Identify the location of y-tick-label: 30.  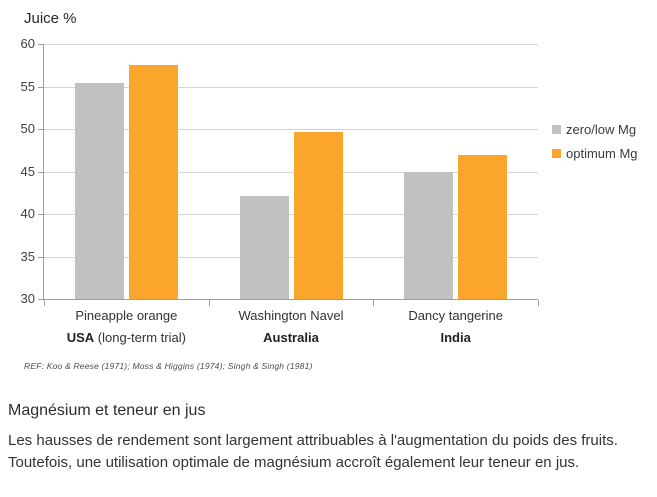
(27, 298).